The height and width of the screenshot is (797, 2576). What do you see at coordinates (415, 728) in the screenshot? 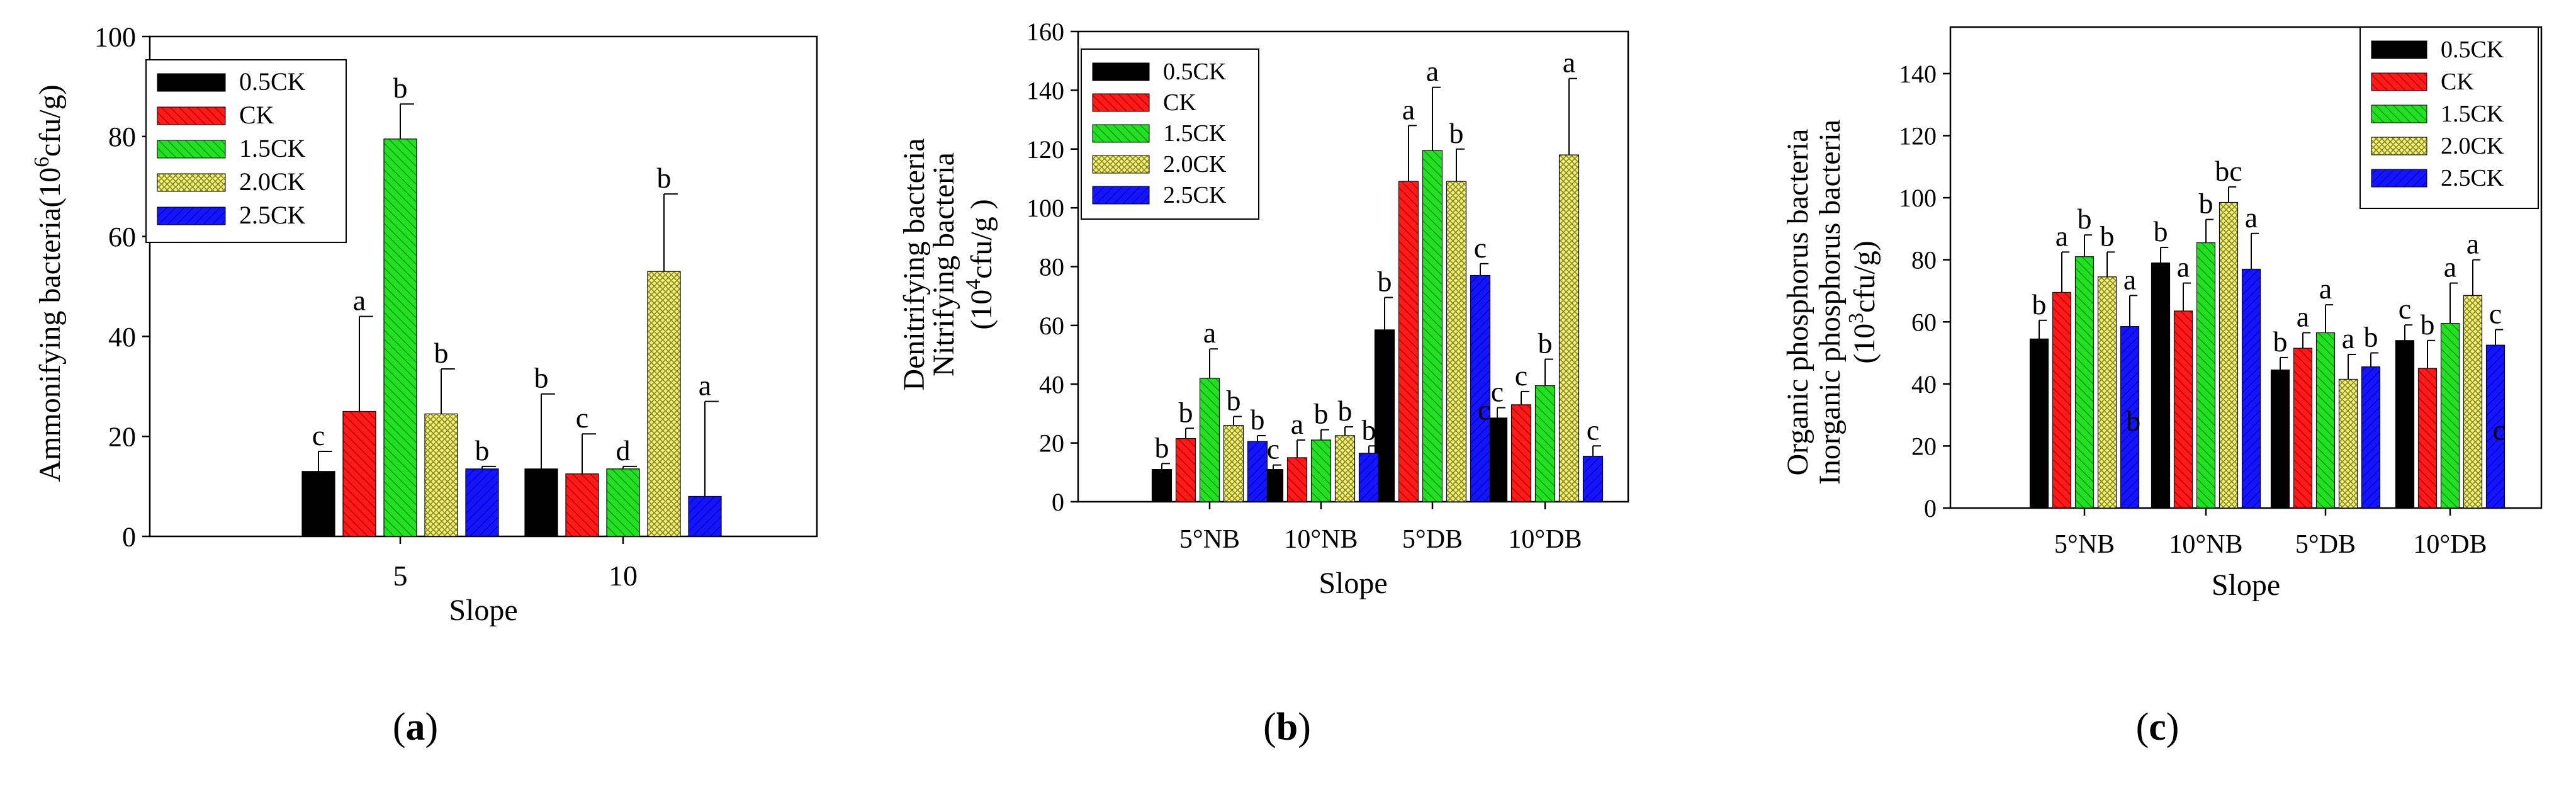
I see `panel-label-a: (a)` at bounding box center [415, 728].